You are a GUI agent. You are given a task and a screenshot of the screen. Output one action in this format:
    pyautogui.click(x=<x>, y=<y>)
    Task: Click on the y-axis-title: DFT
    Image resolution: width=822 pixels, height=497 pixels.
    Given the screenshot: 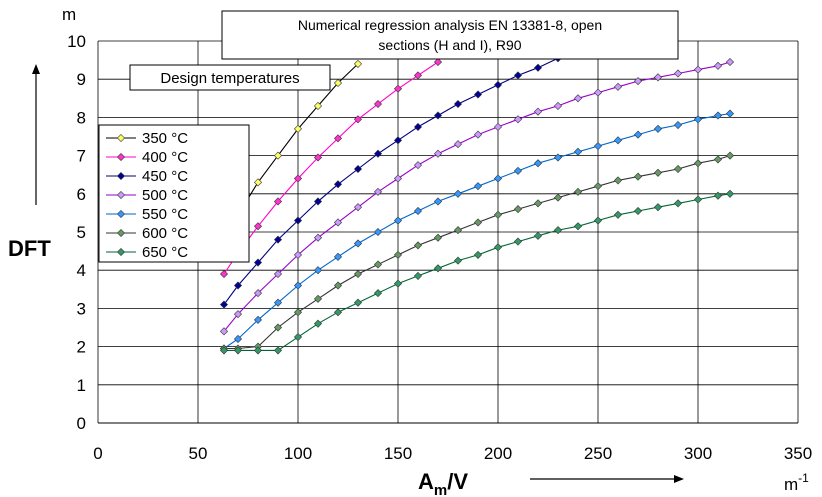 What is the action you would take?
    pyautogui.click(x=29, y=248)
    